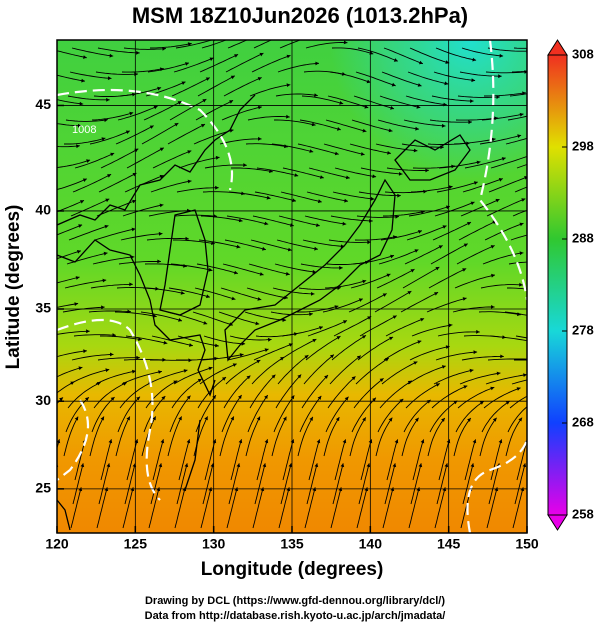  Describe the element at coordinates (43, 104) in the screenshot. I see `y-tick-label: 45` at that location.